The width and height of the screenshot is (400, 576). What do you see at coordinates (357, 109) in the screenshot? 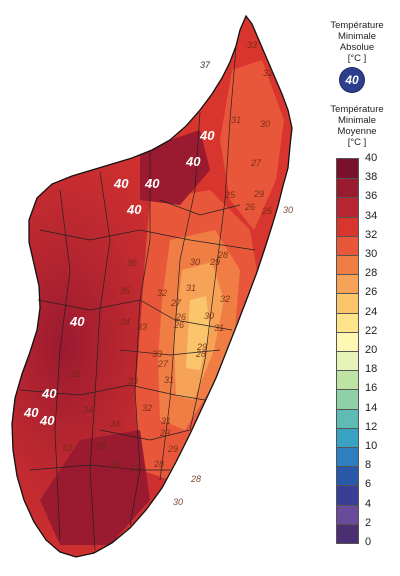
I see `mean-title-line-1: Température` at bounding box center [357, 109].